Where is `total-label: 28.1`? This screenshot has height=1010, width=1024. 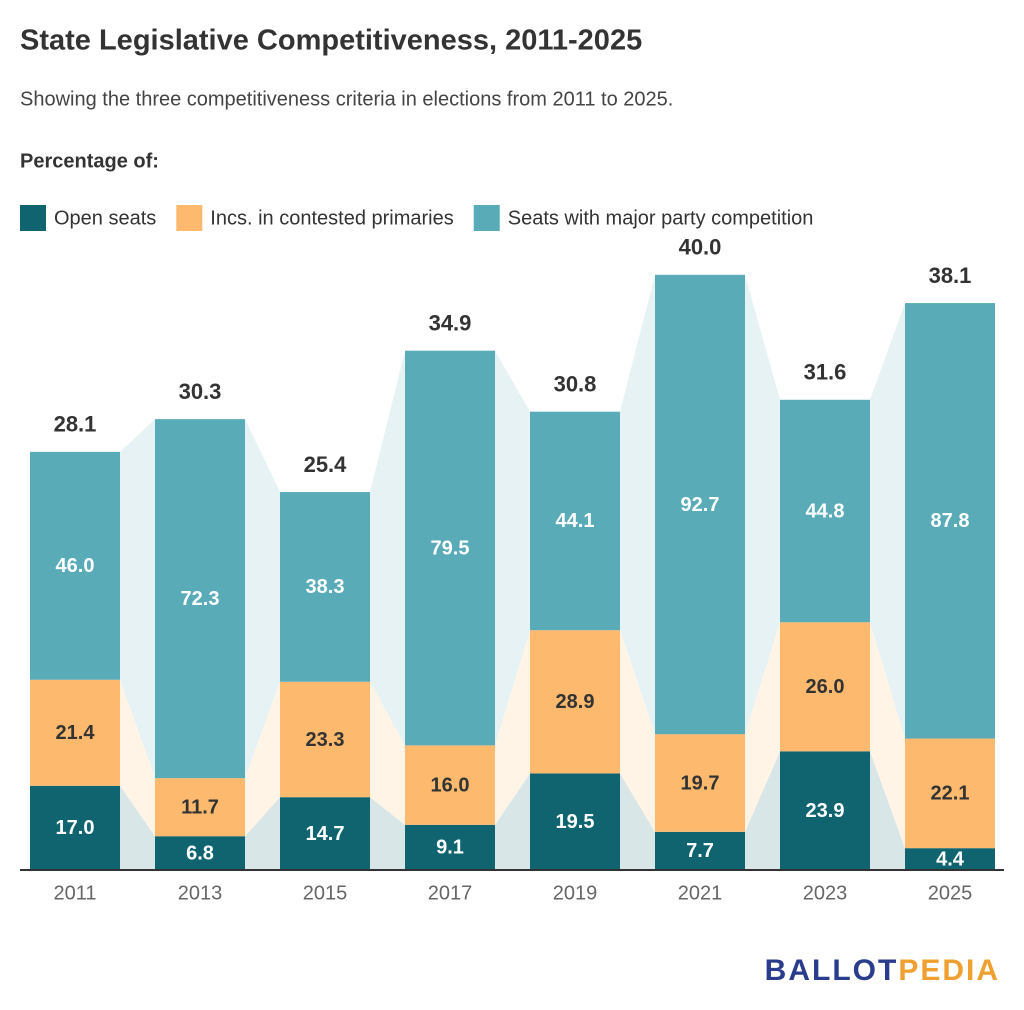 total-label: 28.1 is located at coordinates (75, 424).